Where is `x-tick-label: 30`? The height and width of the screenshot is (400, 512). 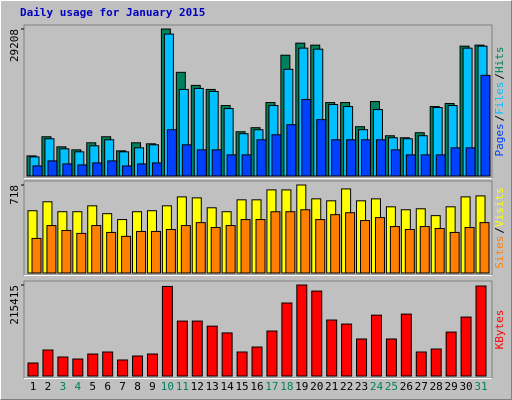 x-tick-label: 30 is located at coordinates (465, 386).